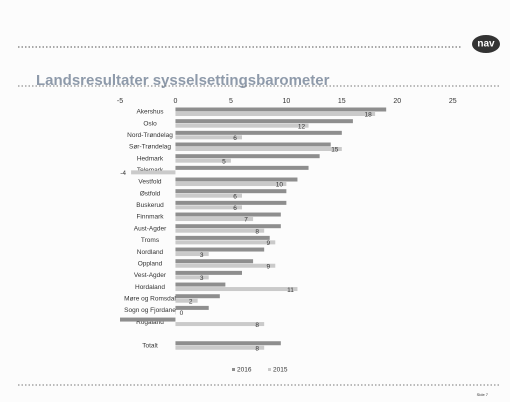  Describe the element at coordinates (368, 115) in the screenshot. I see `data-label: 18` at that location.